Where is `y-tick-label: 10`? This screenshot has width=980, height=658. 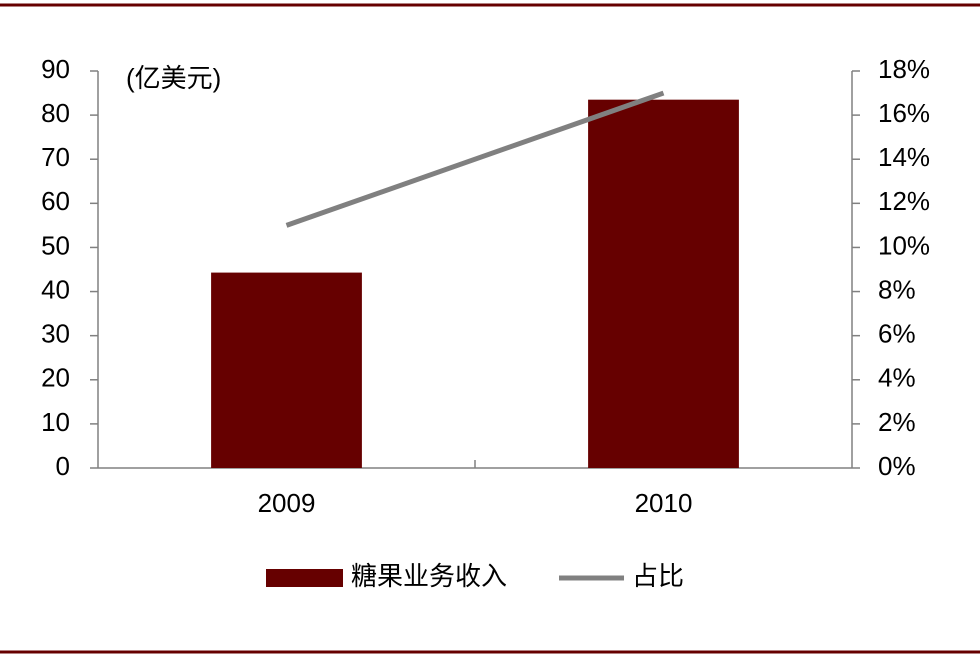
y-tick-label: 10 is located at coordinates (55, 422).